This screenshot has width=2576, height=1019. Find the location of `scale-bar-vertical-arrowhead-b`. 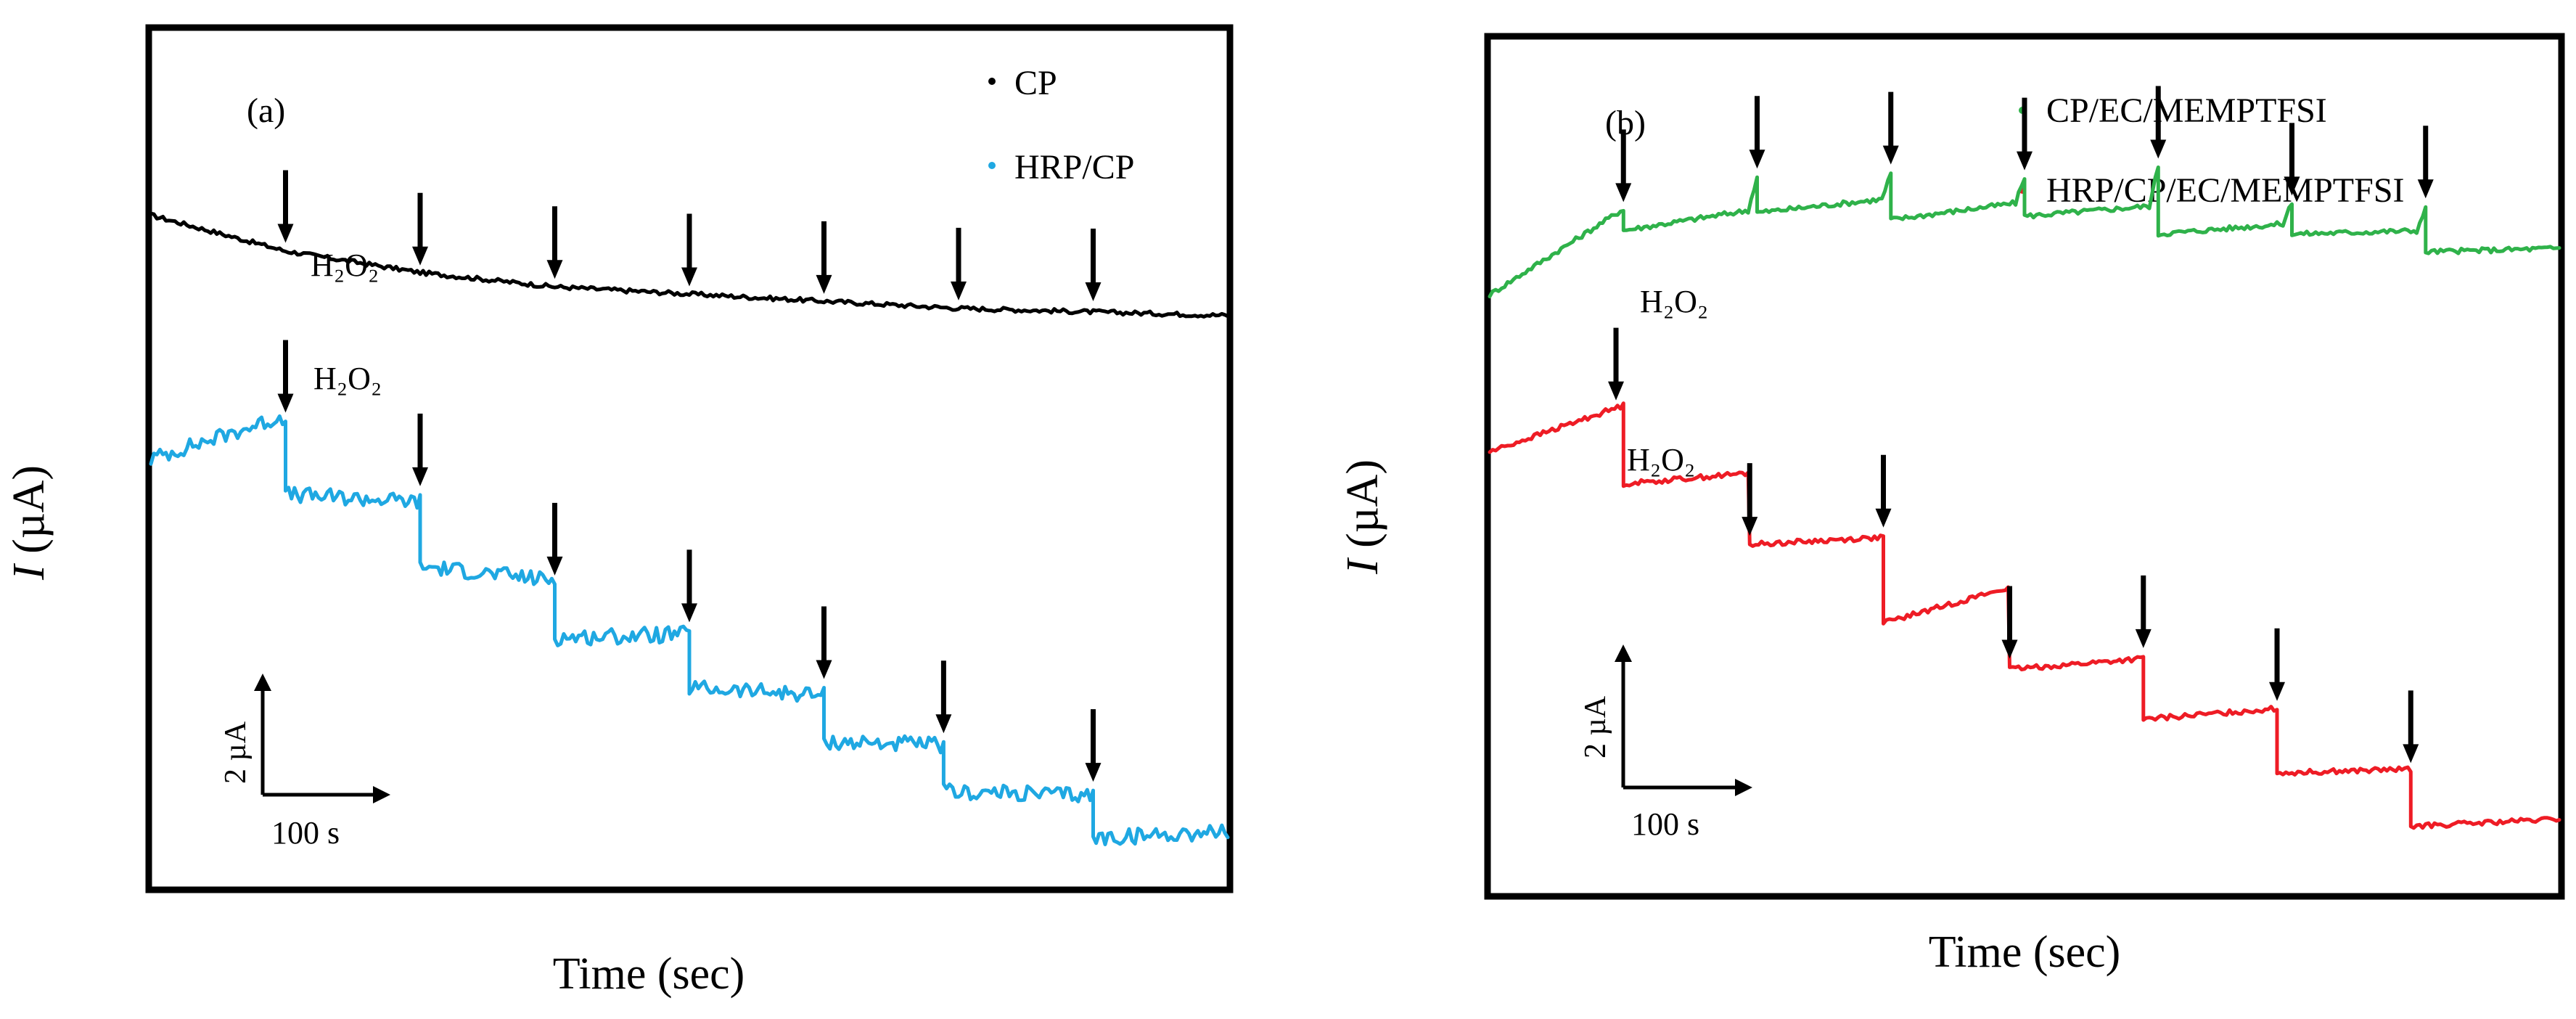

scale-bar-vertical-arrowhead-b is located at coordinates (1623, 653).